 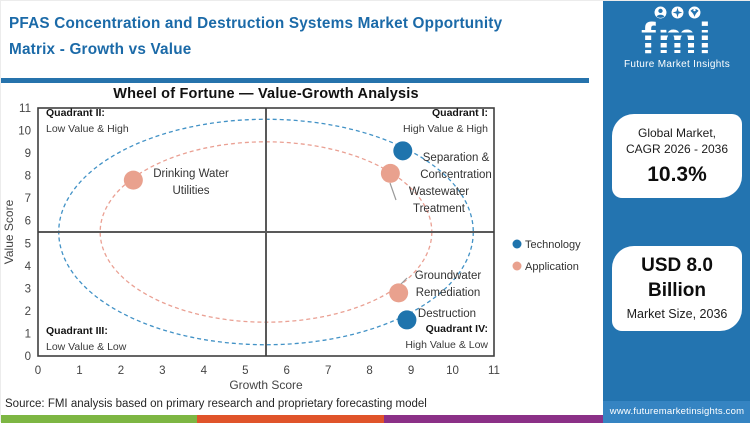 What do you see at coordinates (517, 266) in the screenshot?
I see `legend-swatch-application` at bounding box center [517, 266].